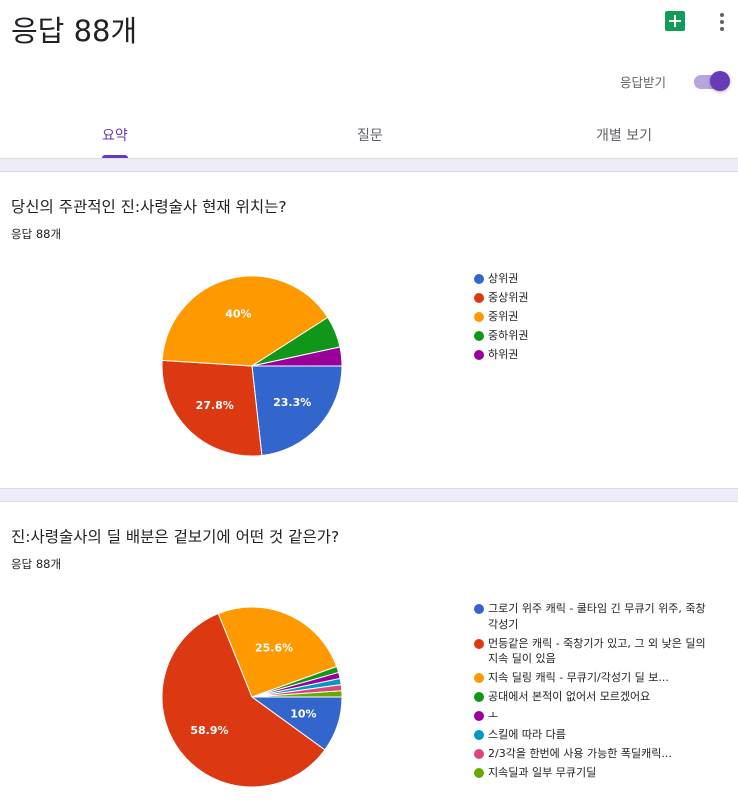 Image resolution: width=738 pixels, height=807 pixels. Describe the element at coordinates (594, 355) in the screenshot. I see `legend-item: 하위권` at that location.